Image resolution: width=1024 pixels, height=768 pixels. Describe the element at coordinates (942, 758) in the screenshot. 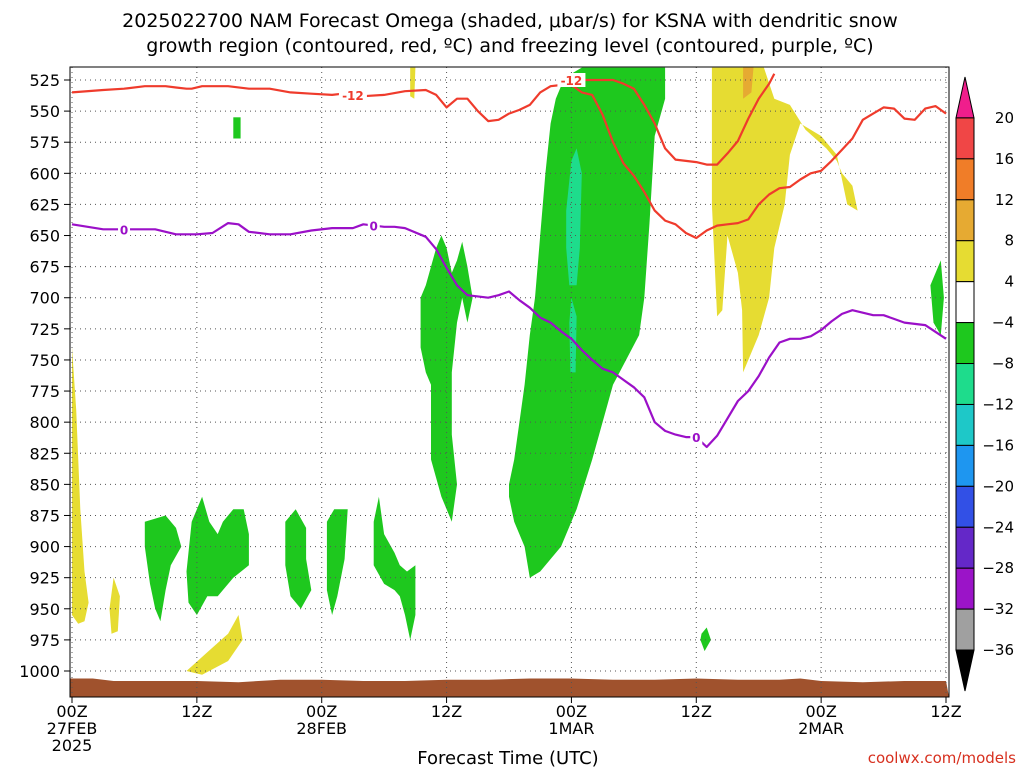

I see `credit-text: coolwx.com/models` at that location.